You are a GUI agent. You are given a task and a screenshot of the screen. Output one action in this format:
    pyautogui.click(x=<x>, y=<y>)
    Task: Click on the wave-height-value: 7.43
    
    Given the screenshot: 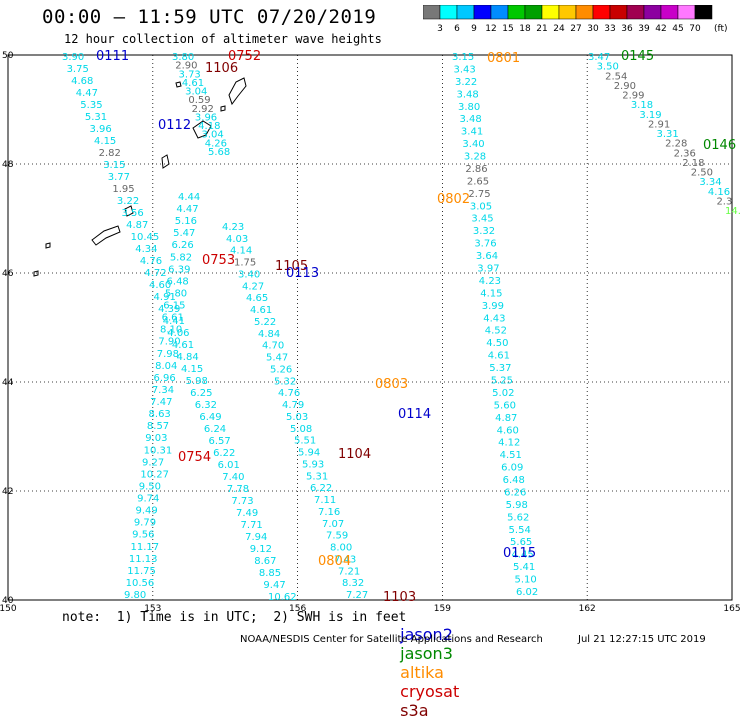 What is the action you would take?
    pyautogui.click(x=345, y=559)
    